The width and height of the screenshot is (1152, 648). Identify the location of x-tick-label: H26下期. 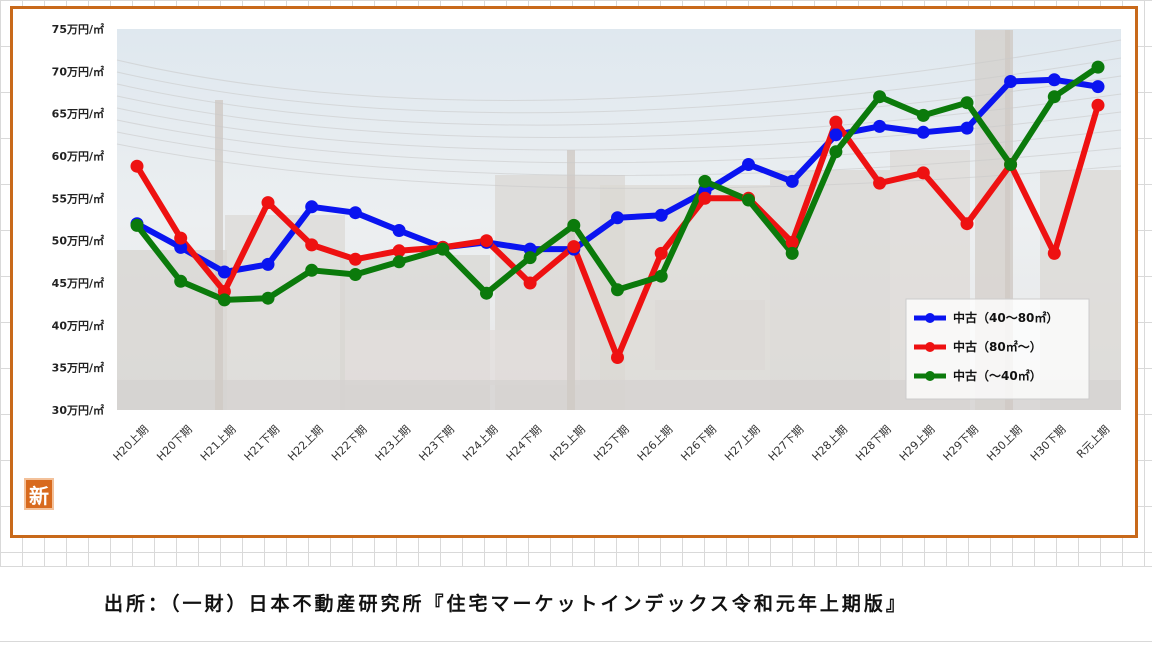
(698, 443).